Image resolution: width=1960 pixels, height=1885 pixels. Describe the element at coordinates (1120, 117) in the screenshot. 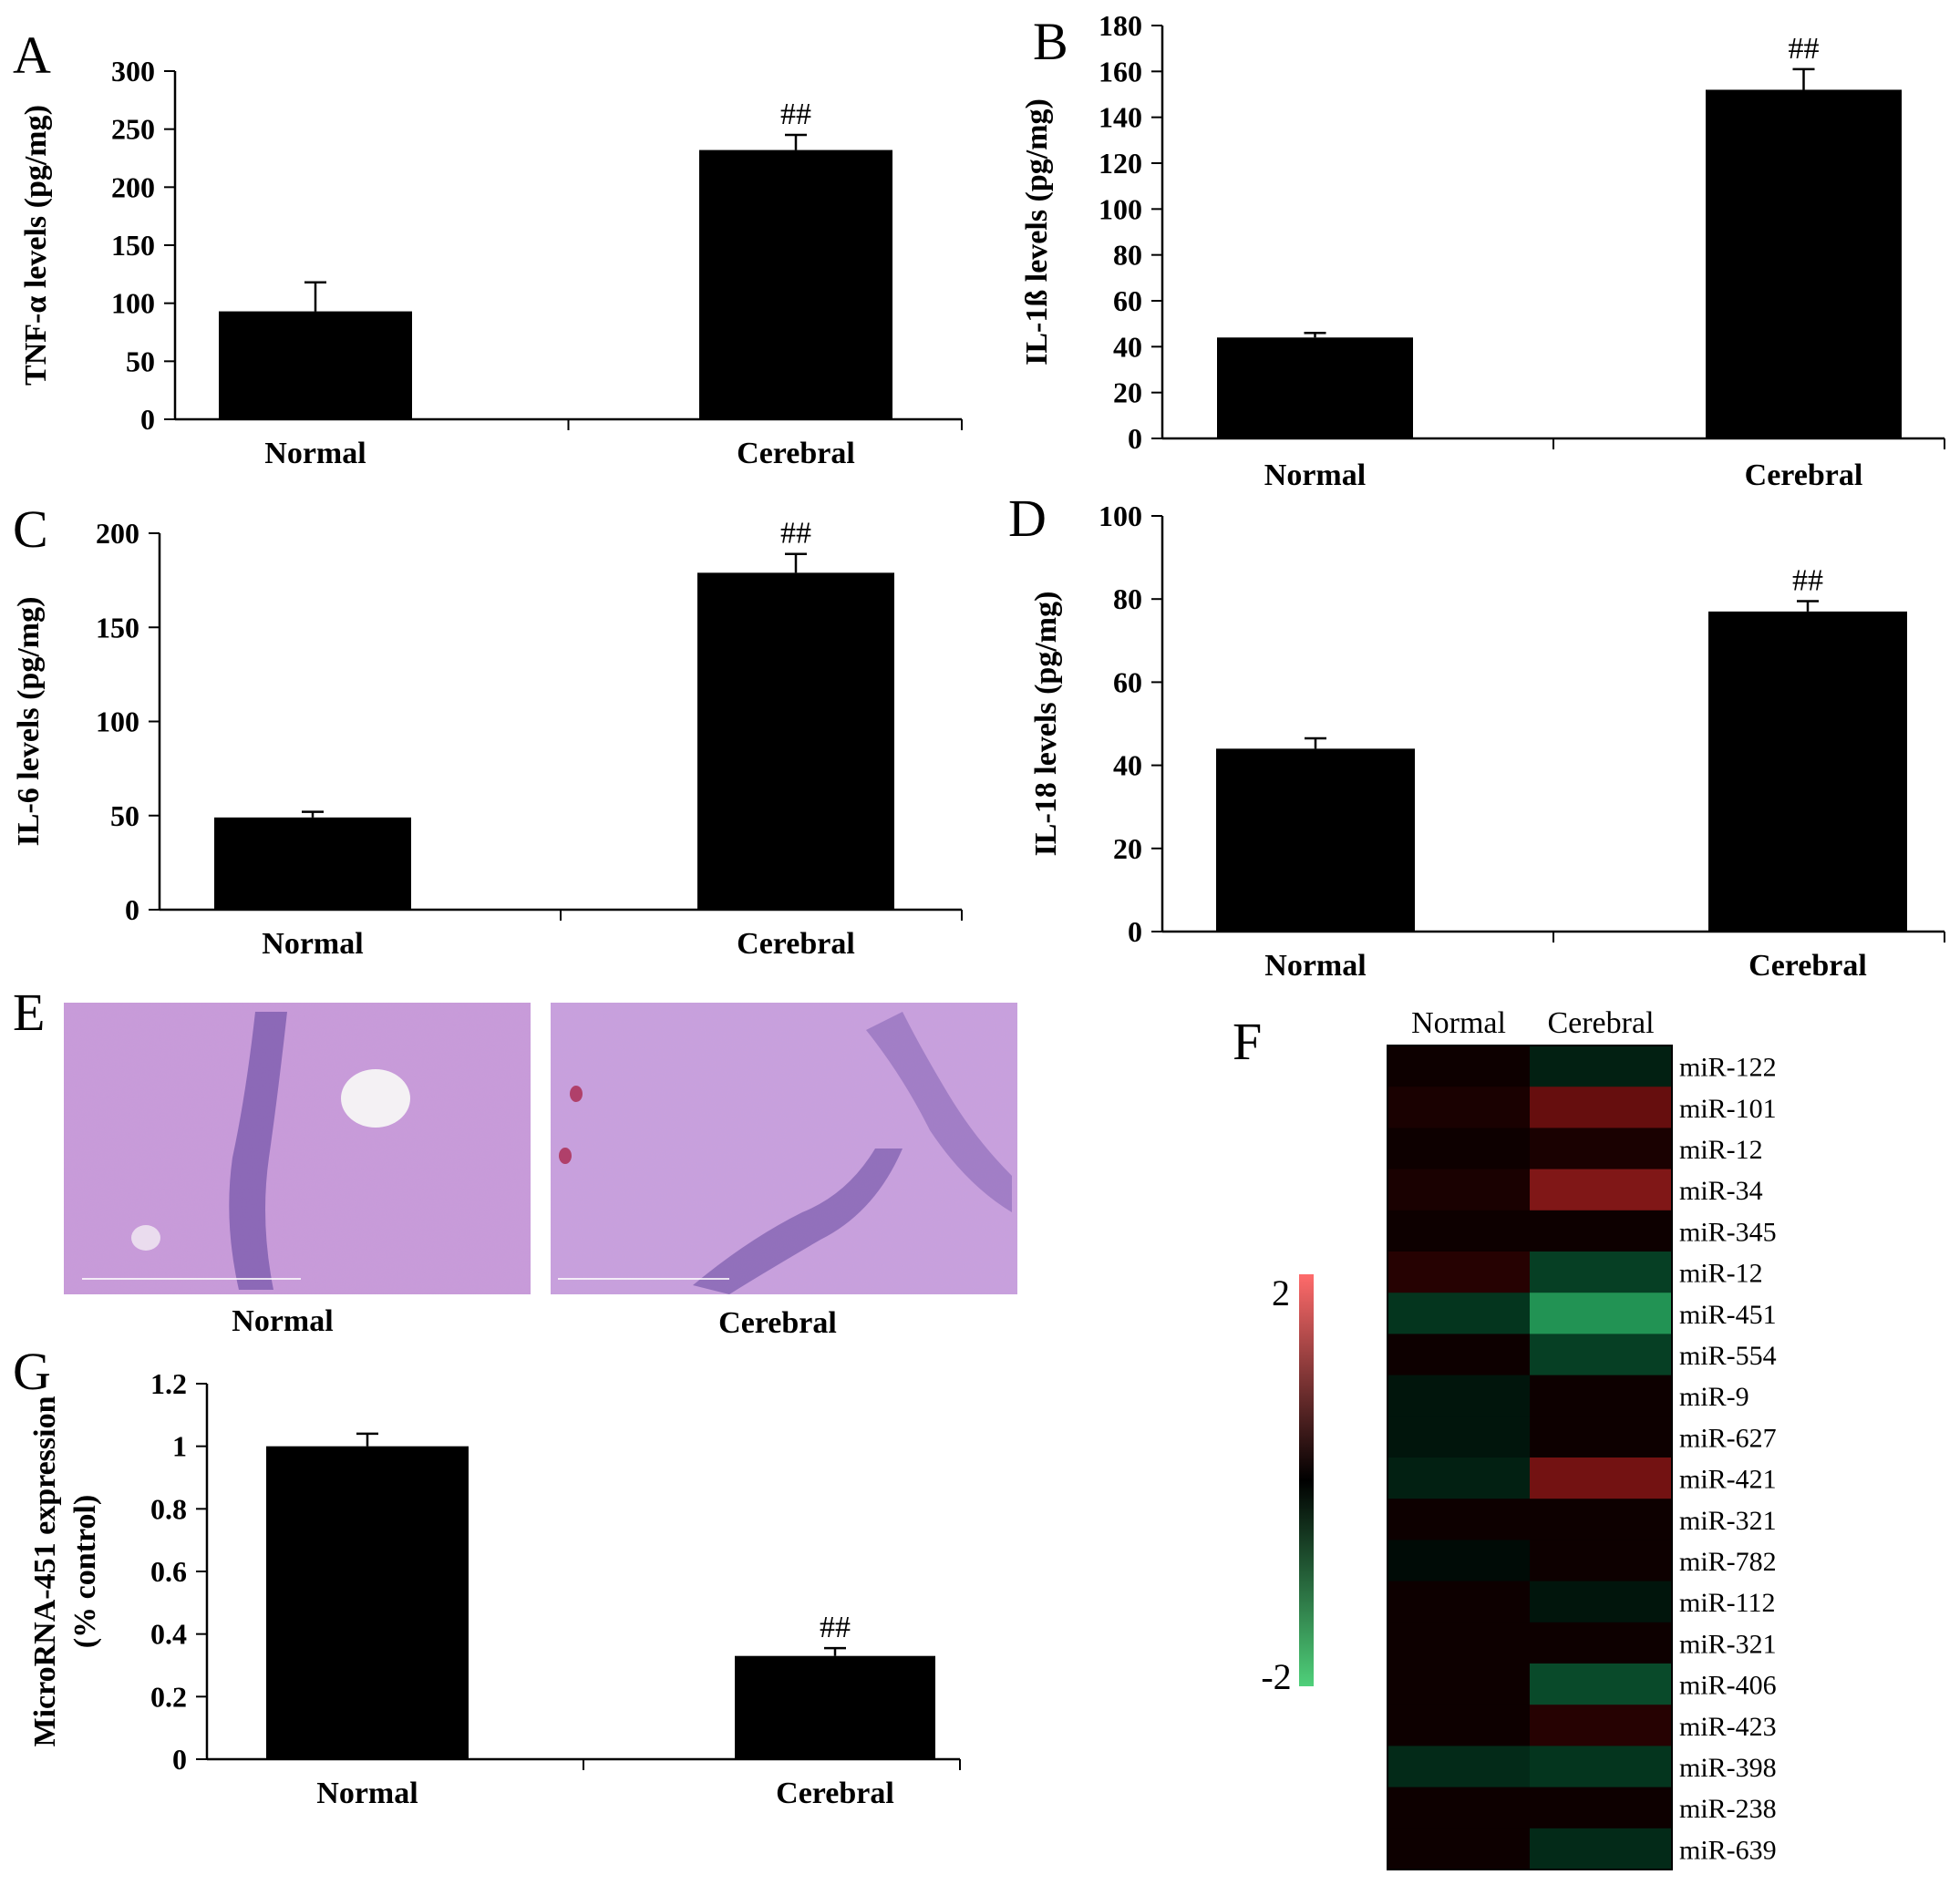

I see `y-tick-label: 140` at that location.